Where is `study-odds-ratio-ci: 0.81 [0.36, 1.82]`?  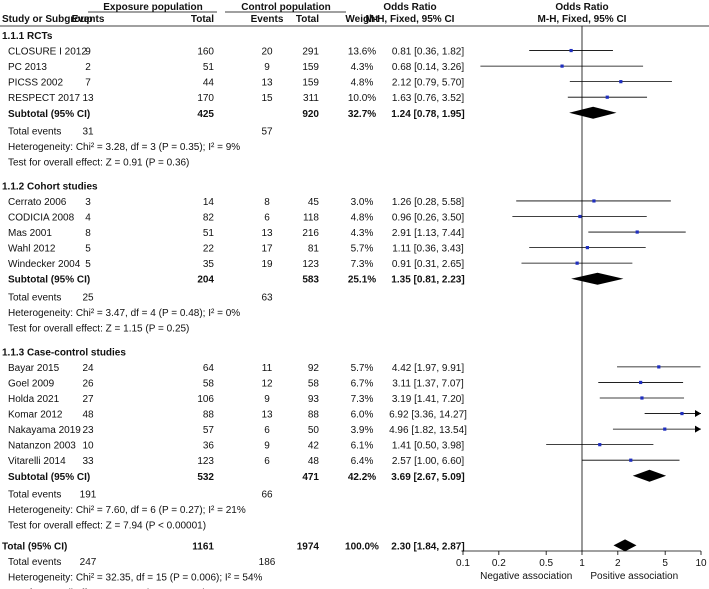
study-odds-ratio-ci: 0.81 [0.36, 1.82] is located at coordinates (428, 52).